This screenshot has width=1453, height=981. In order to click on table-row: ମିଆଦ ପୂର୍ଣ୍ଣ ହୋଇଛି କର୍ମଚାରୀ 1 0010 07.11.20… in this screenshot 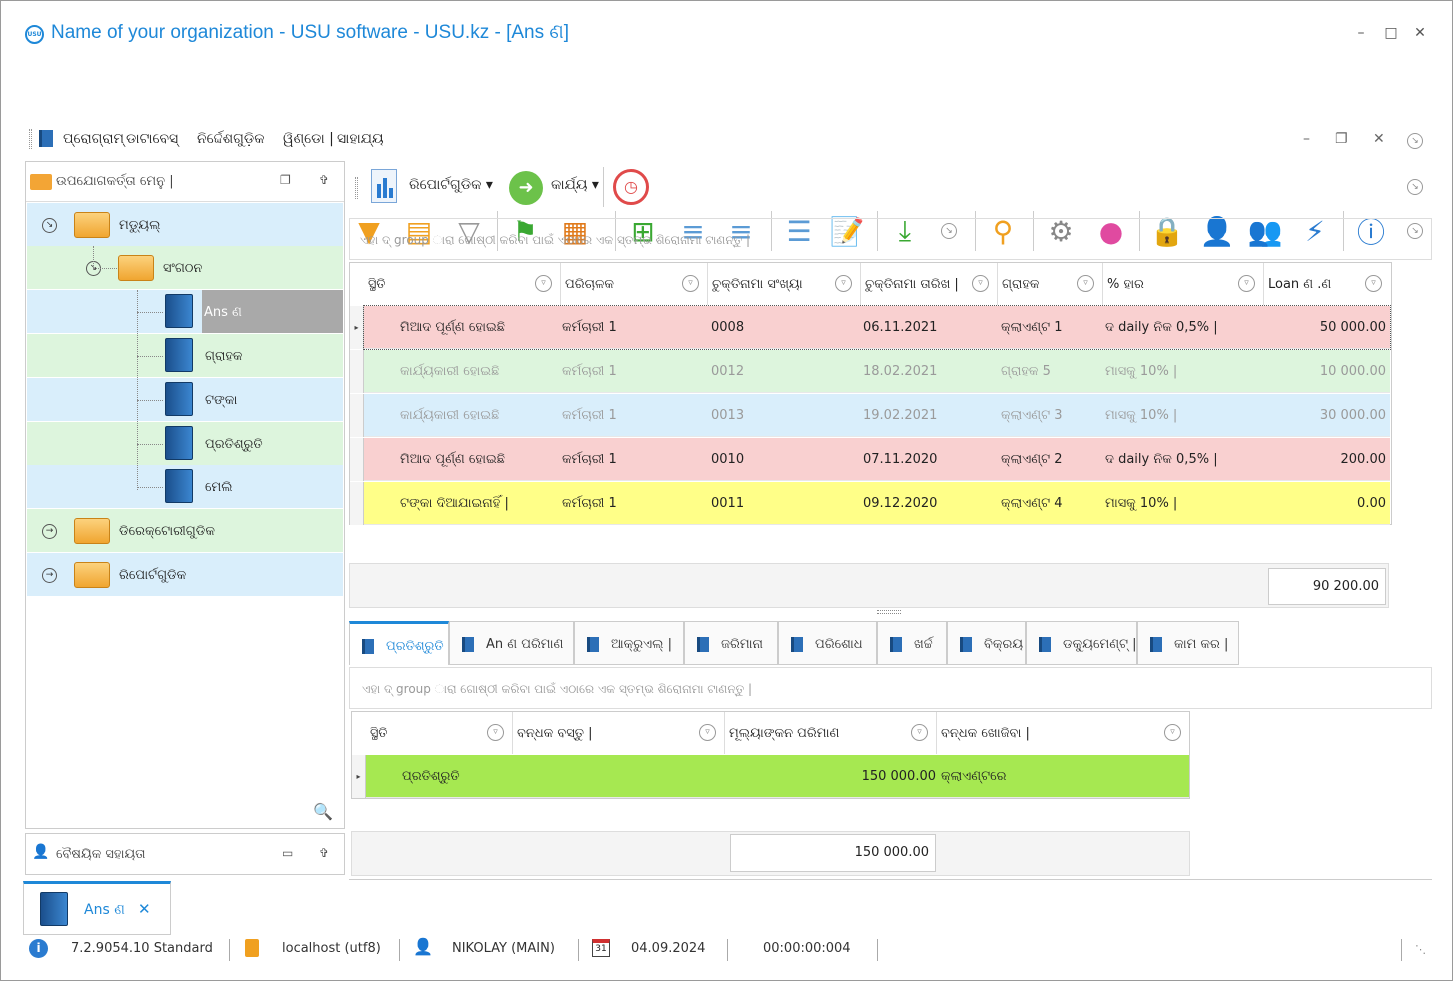, I will do `click(877, 459)`.